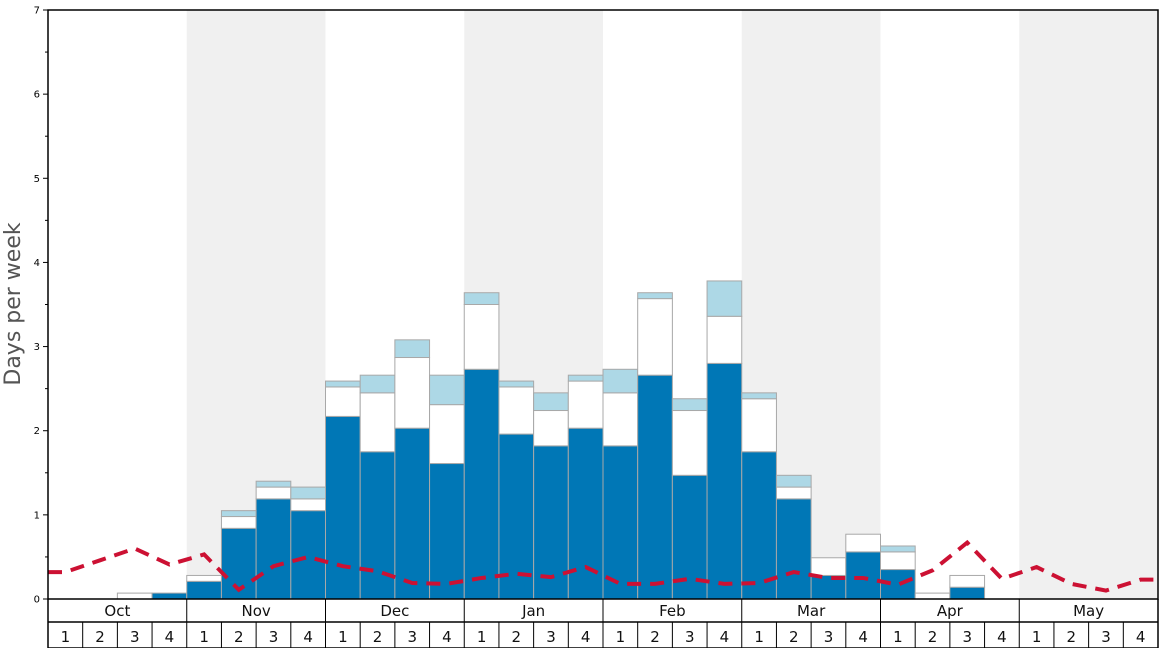  Describe the element at coordinates (37, 11) in the screenshot. I see `y-tick-label: 7` at that location.